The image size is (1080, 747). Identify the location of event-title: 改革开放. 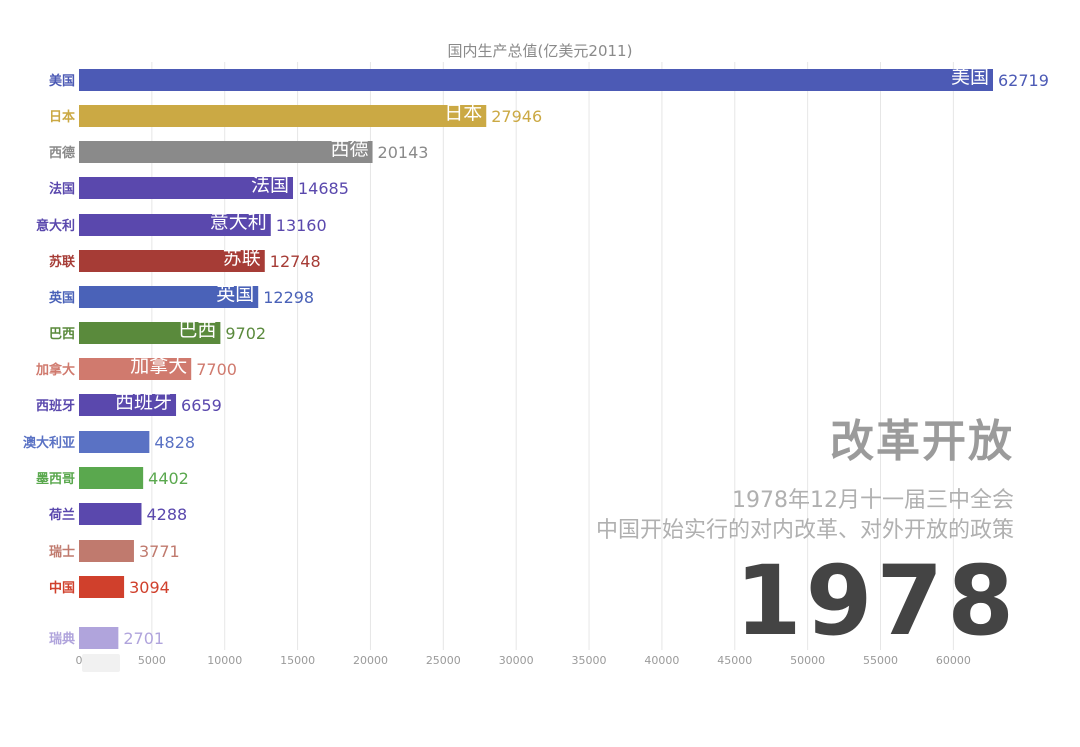
(922, 441).